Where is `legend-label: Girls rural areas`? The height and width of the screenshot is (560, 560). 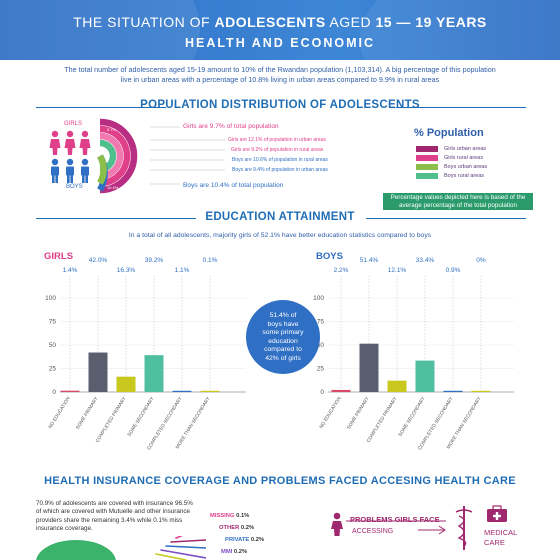 legend-label: Girls rural areas is located at coordinates (464, 158).